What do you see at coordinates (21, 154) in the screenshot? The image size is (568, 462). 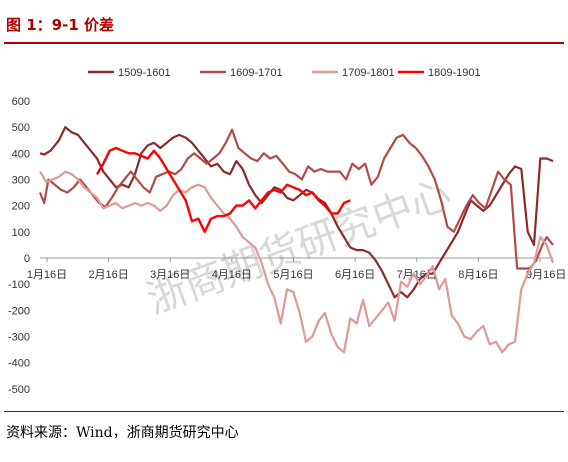 I see `y-tick-label: 400` at bounding box center [21, 154].